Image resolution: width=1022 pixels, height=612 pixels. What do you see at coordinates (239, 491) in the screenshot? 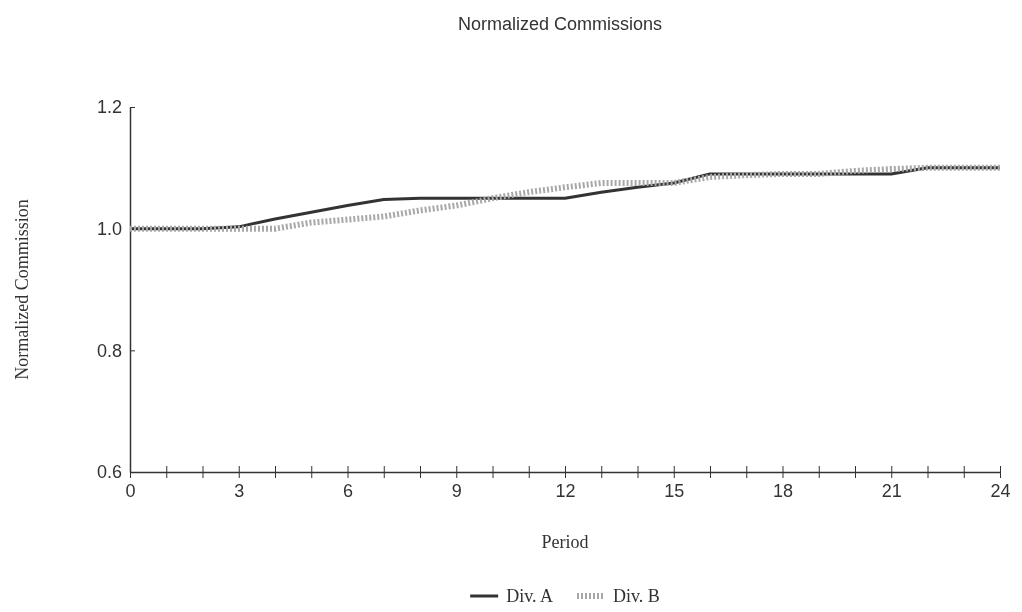
I see `x-tick-label: 3` at bounding box center [239, 491].